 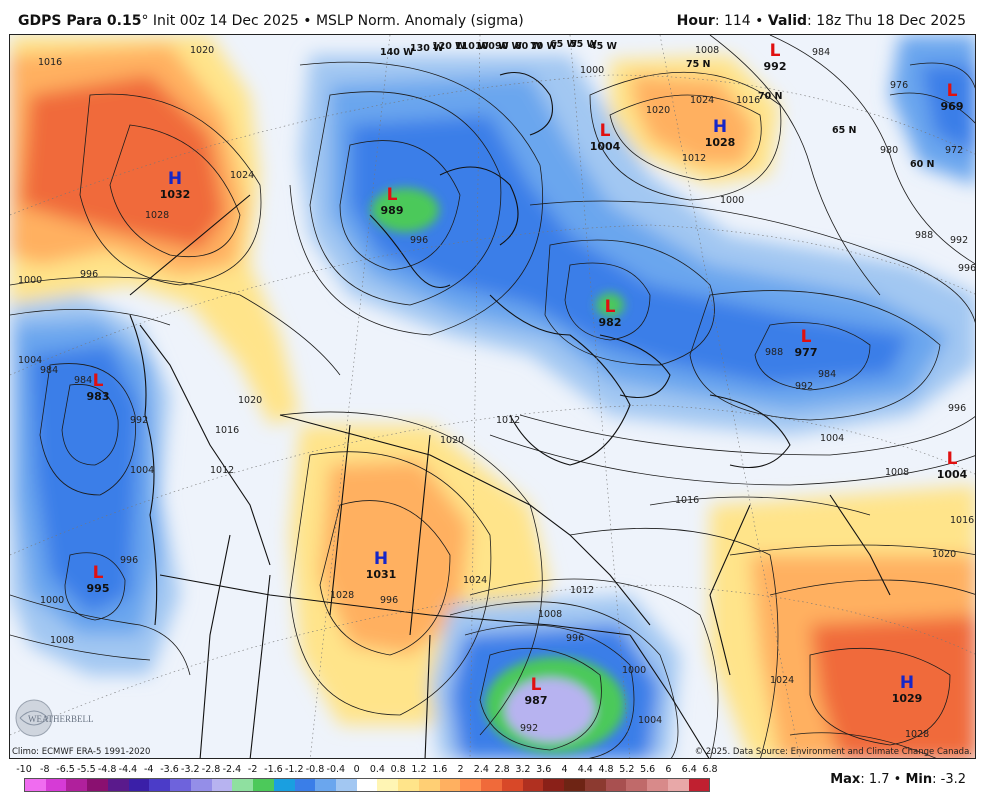 I want to click on legend-tick-label: -0.4, so click(x=336, y=769).